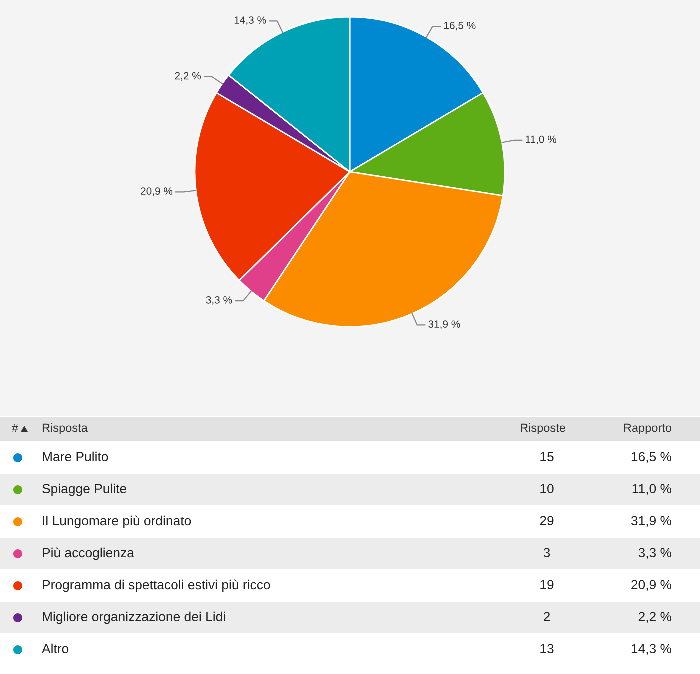 This screenshot has width=700, height=674. I want to click on data-label: 3,3 %, so click(219, 301).